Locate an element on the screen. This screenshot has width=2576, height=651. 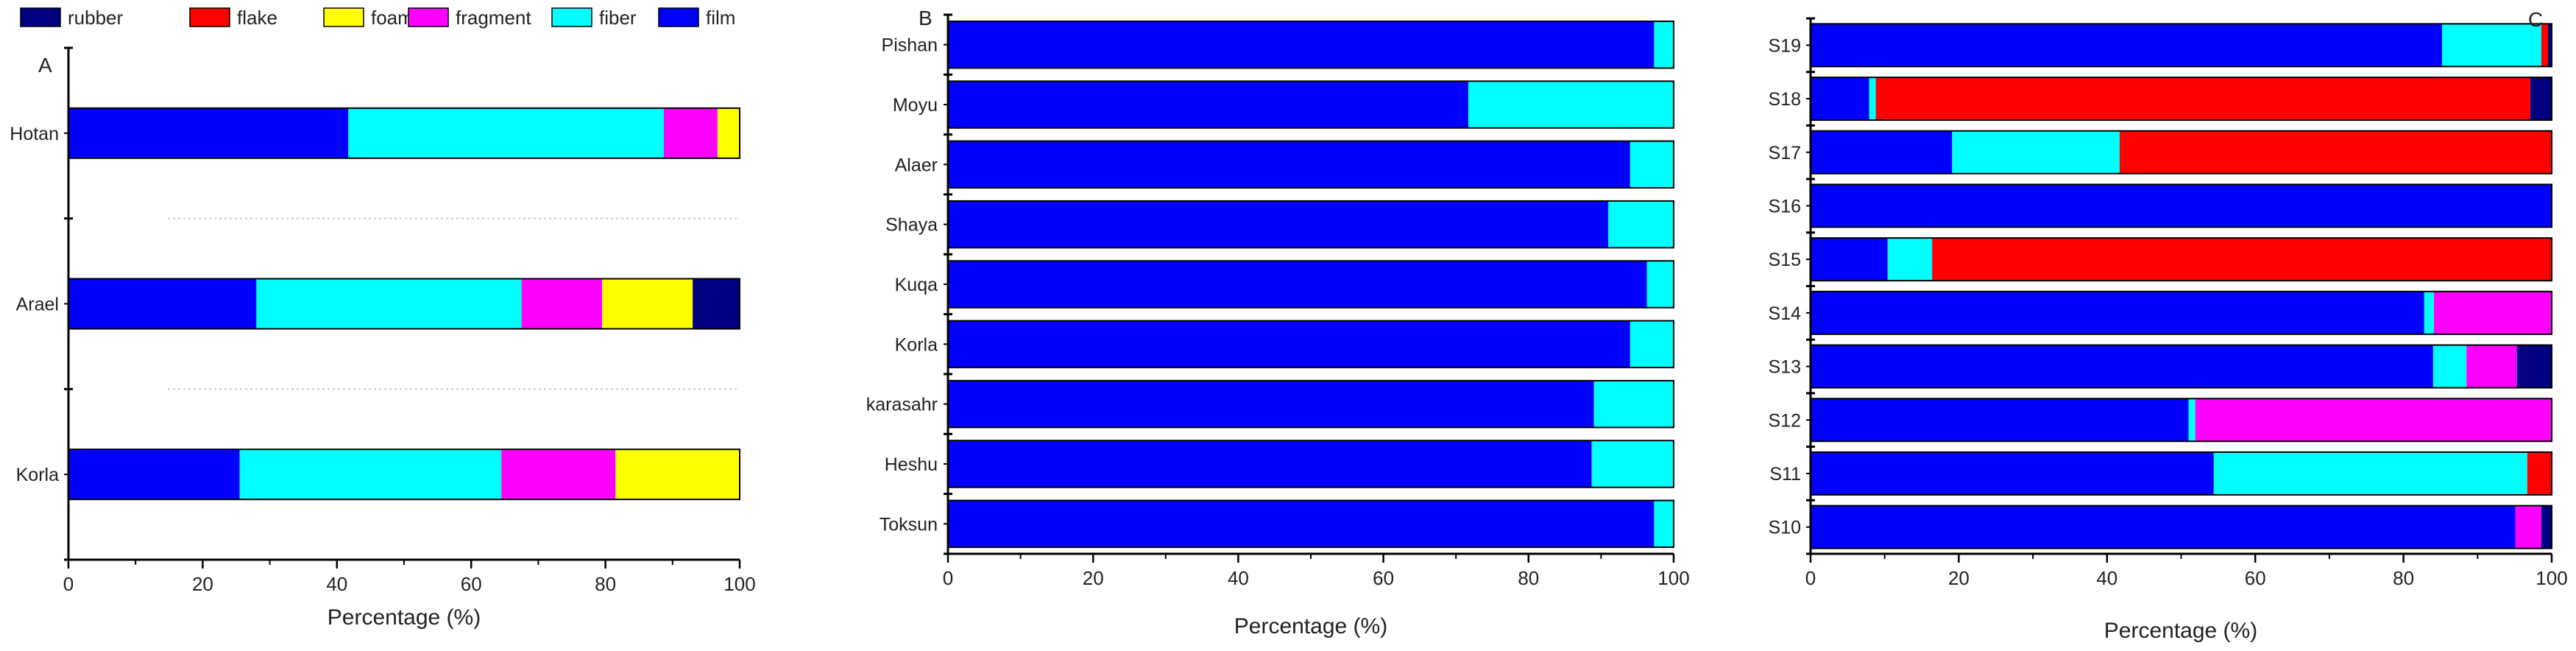
bar-segment-S18-film is located at coordinates (1840, 99).